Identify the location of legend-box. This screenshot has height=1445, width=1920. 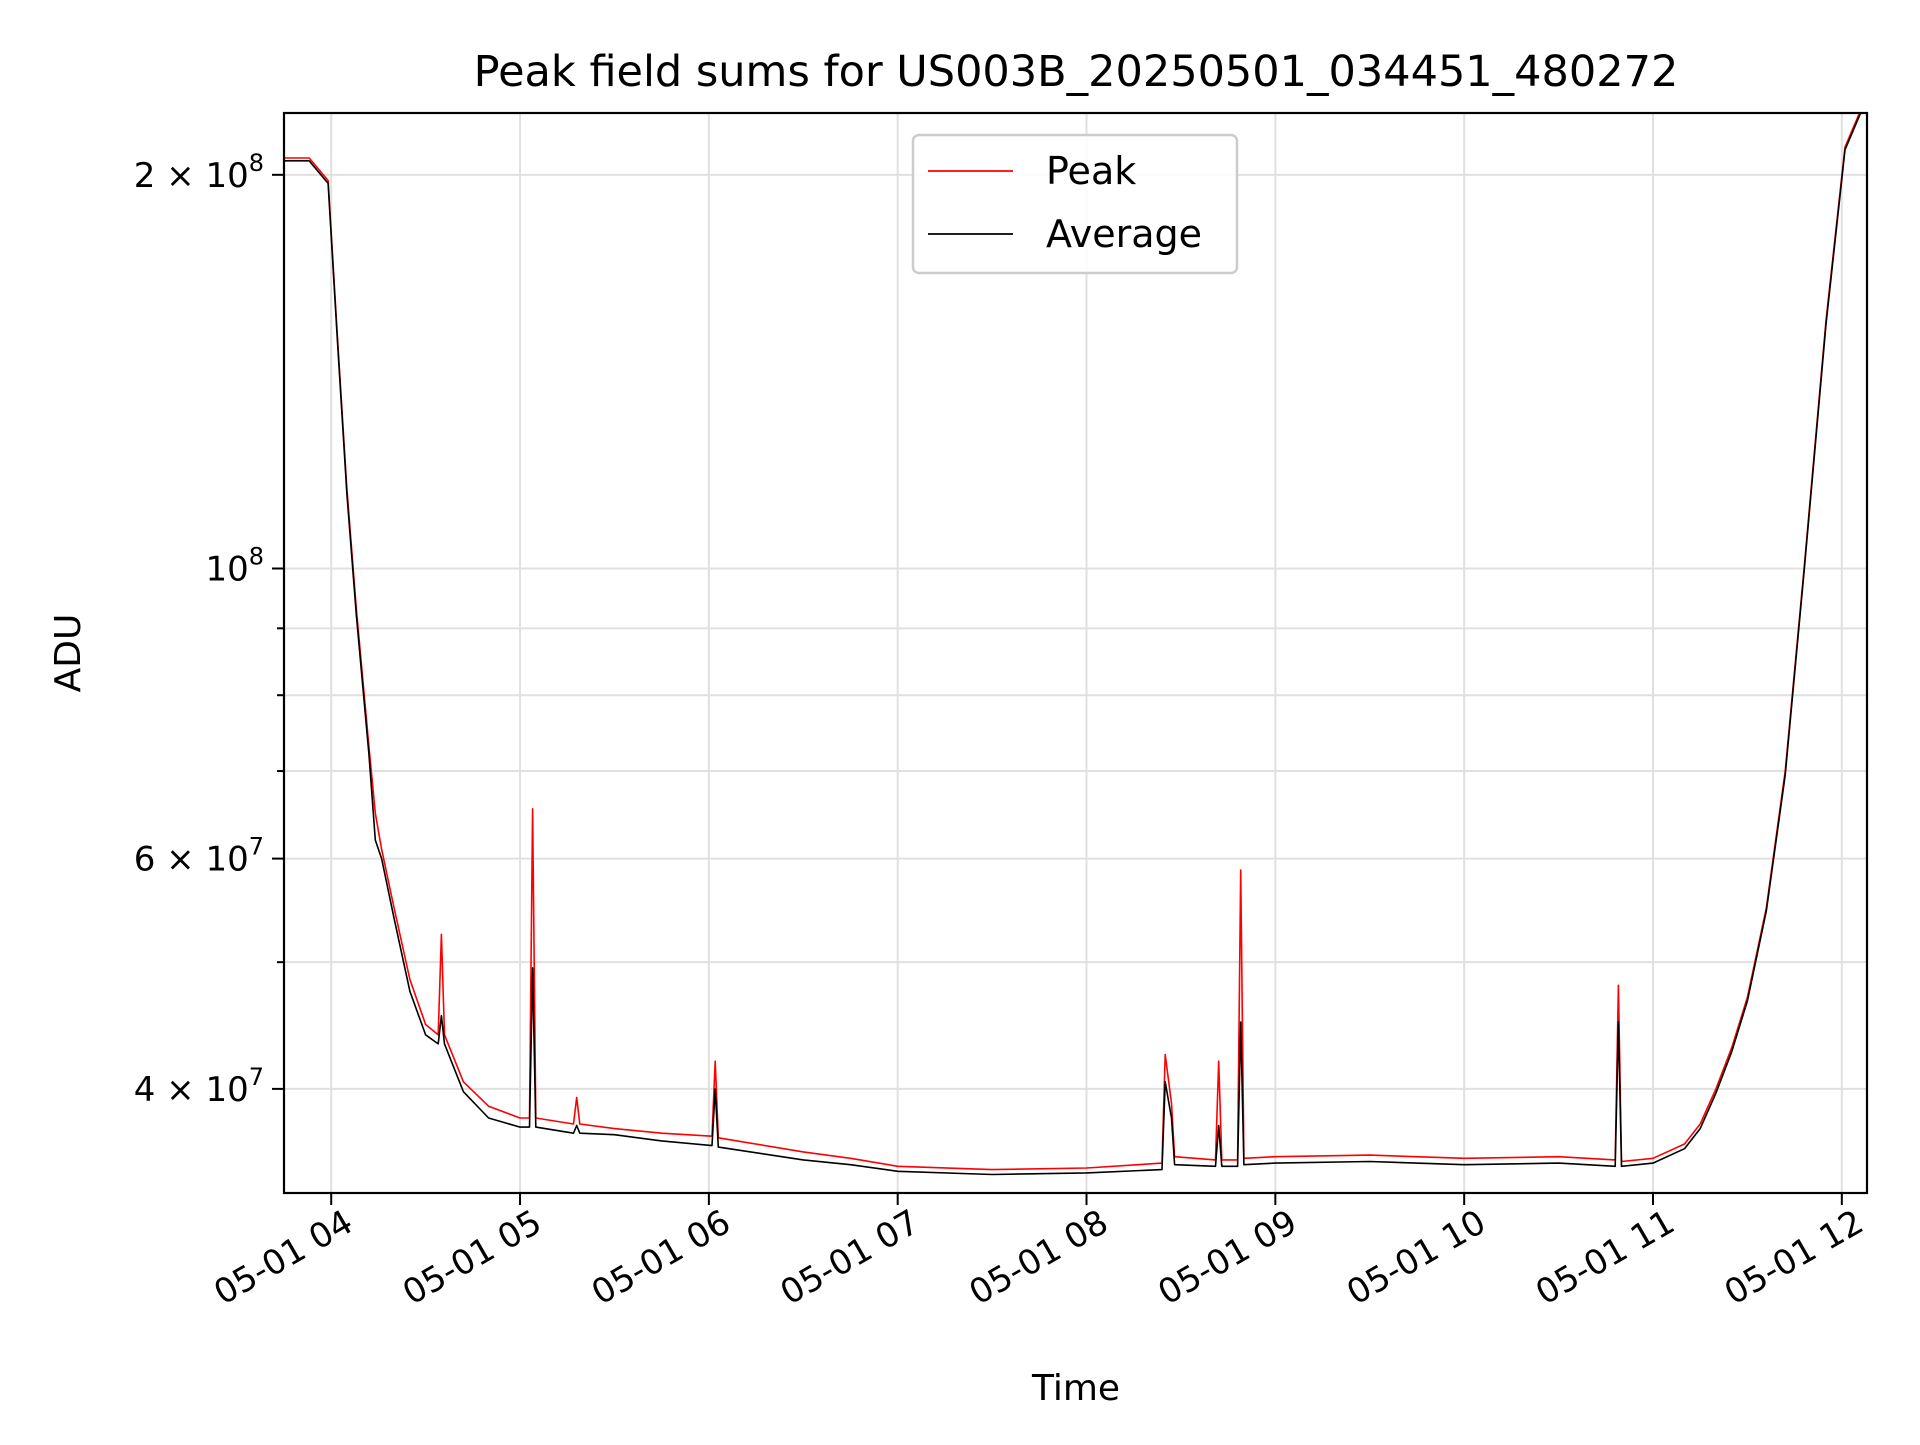
(1075, 204).